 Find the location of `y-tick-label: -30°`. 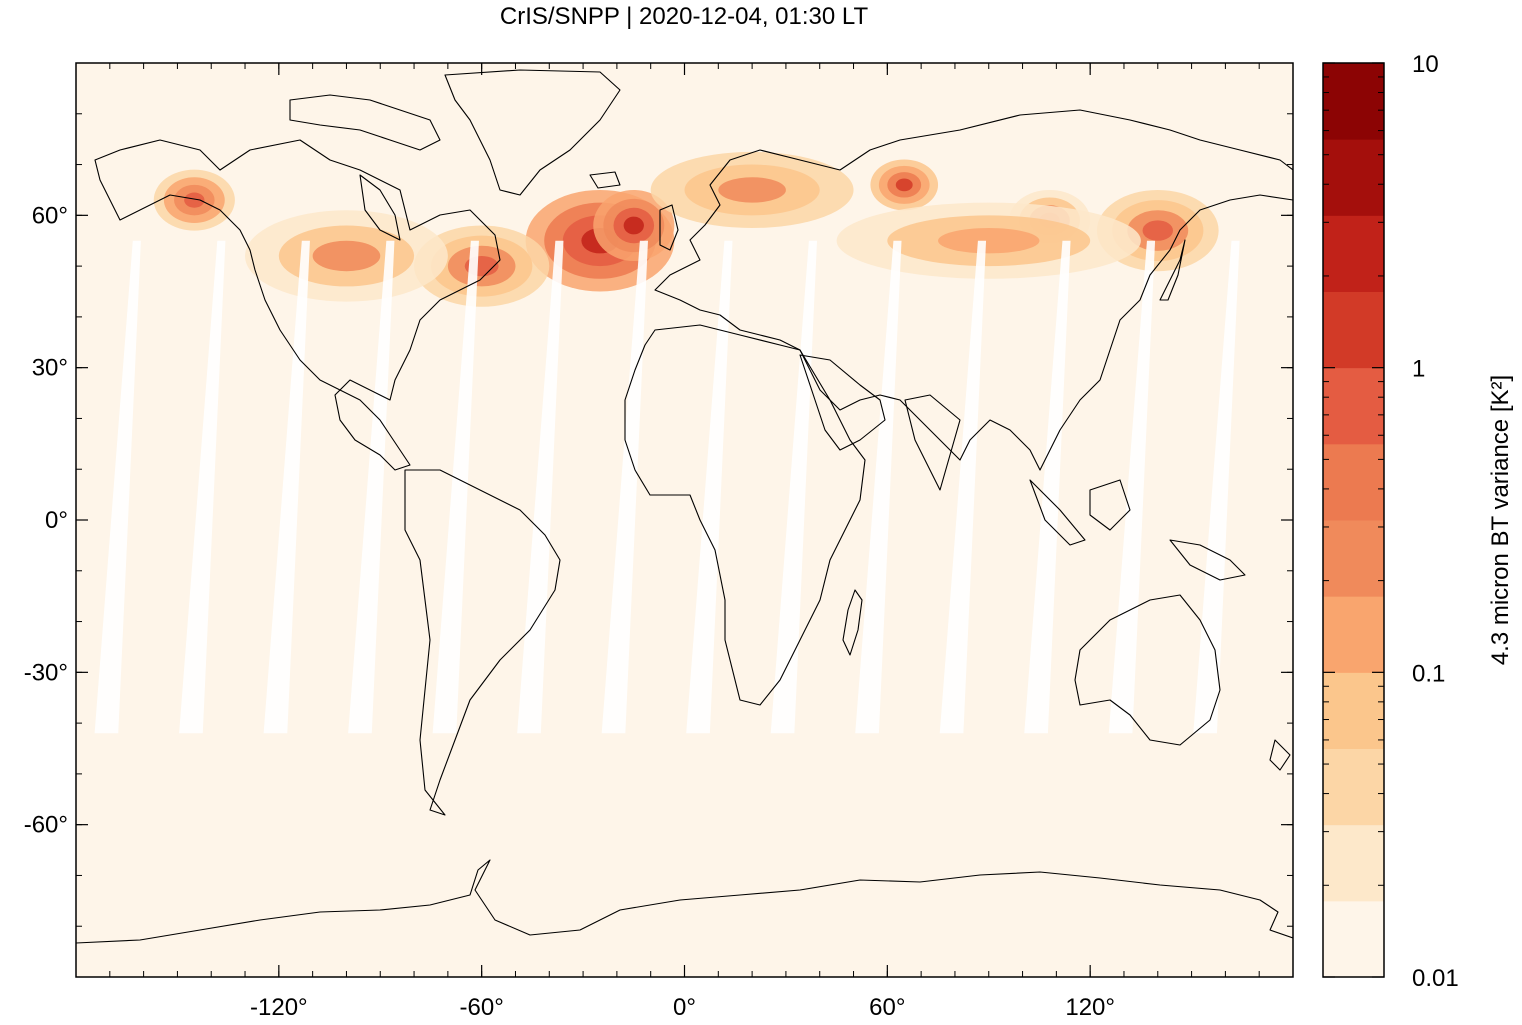

y-tick-label: -30° is located at coordinates (46, 672).